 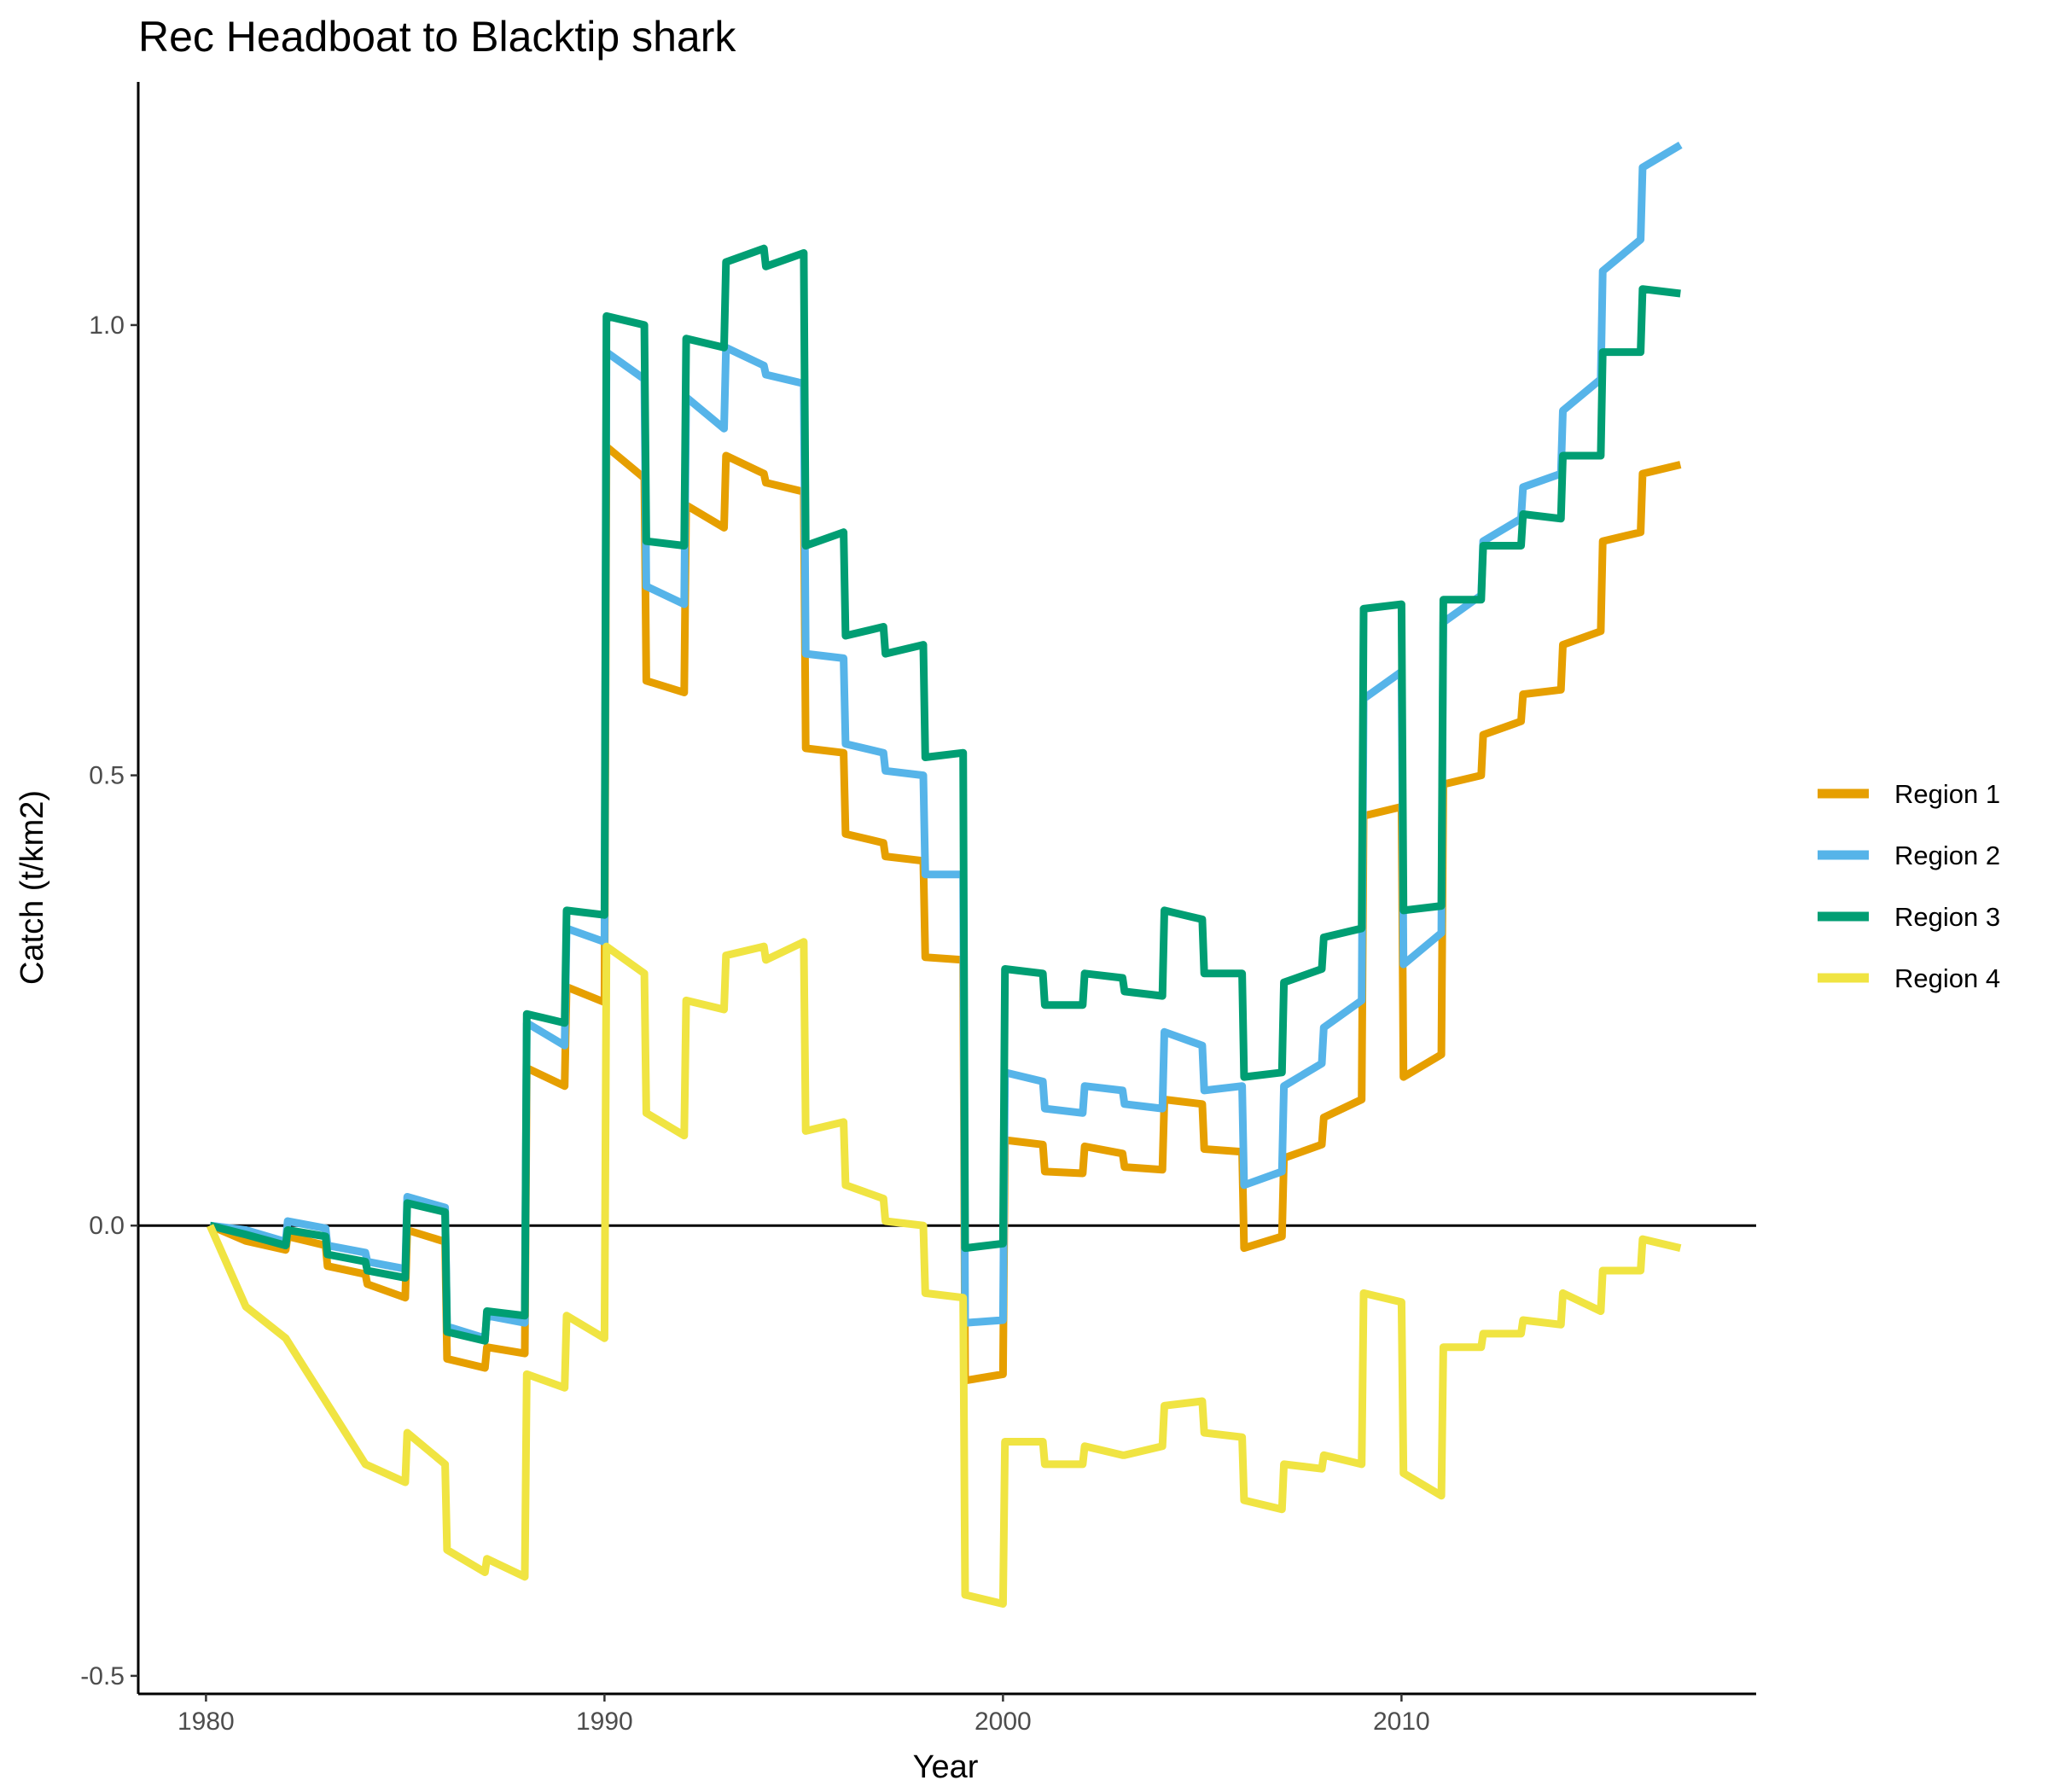 I want to click on y-axis-ticks: -0.5 0.0 0.5 1.0, so click(x=109, y=1001).